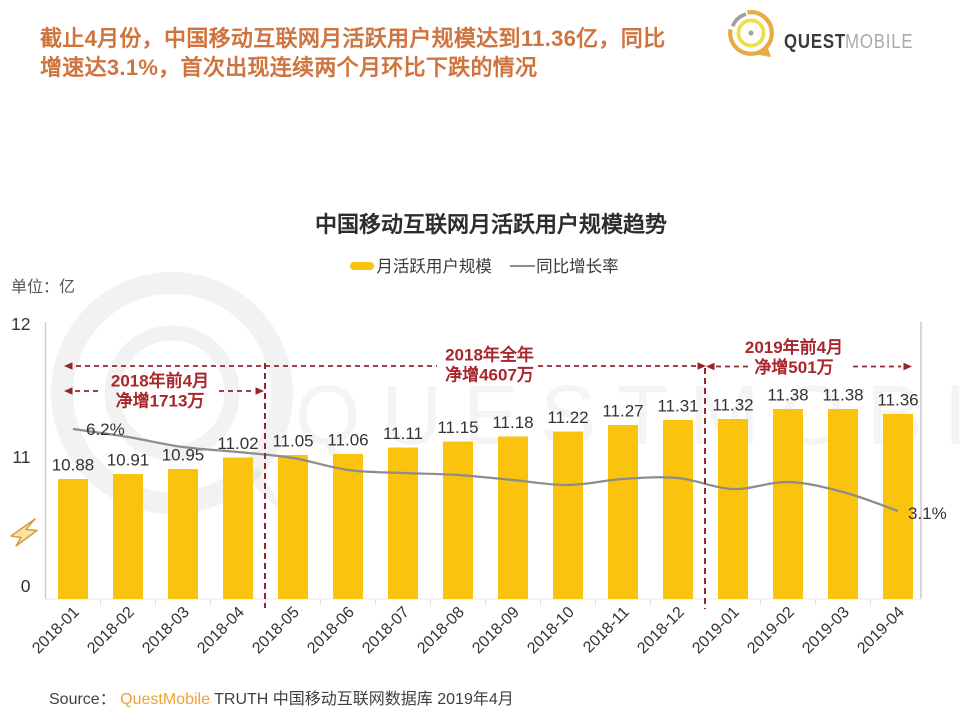 The height and width of the screenshot is (725, 960). Describe the element at coordinates (927, 513) in the screenshot. I see `svg-text: 3.1%` at that location.